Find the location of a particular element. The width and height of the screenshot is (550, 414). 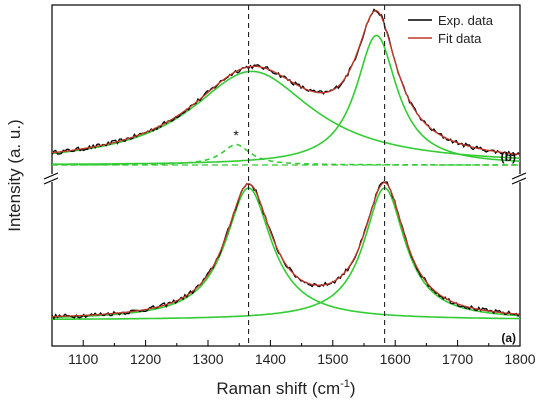

panel-label: (a) is located at coordinates (508, 338).